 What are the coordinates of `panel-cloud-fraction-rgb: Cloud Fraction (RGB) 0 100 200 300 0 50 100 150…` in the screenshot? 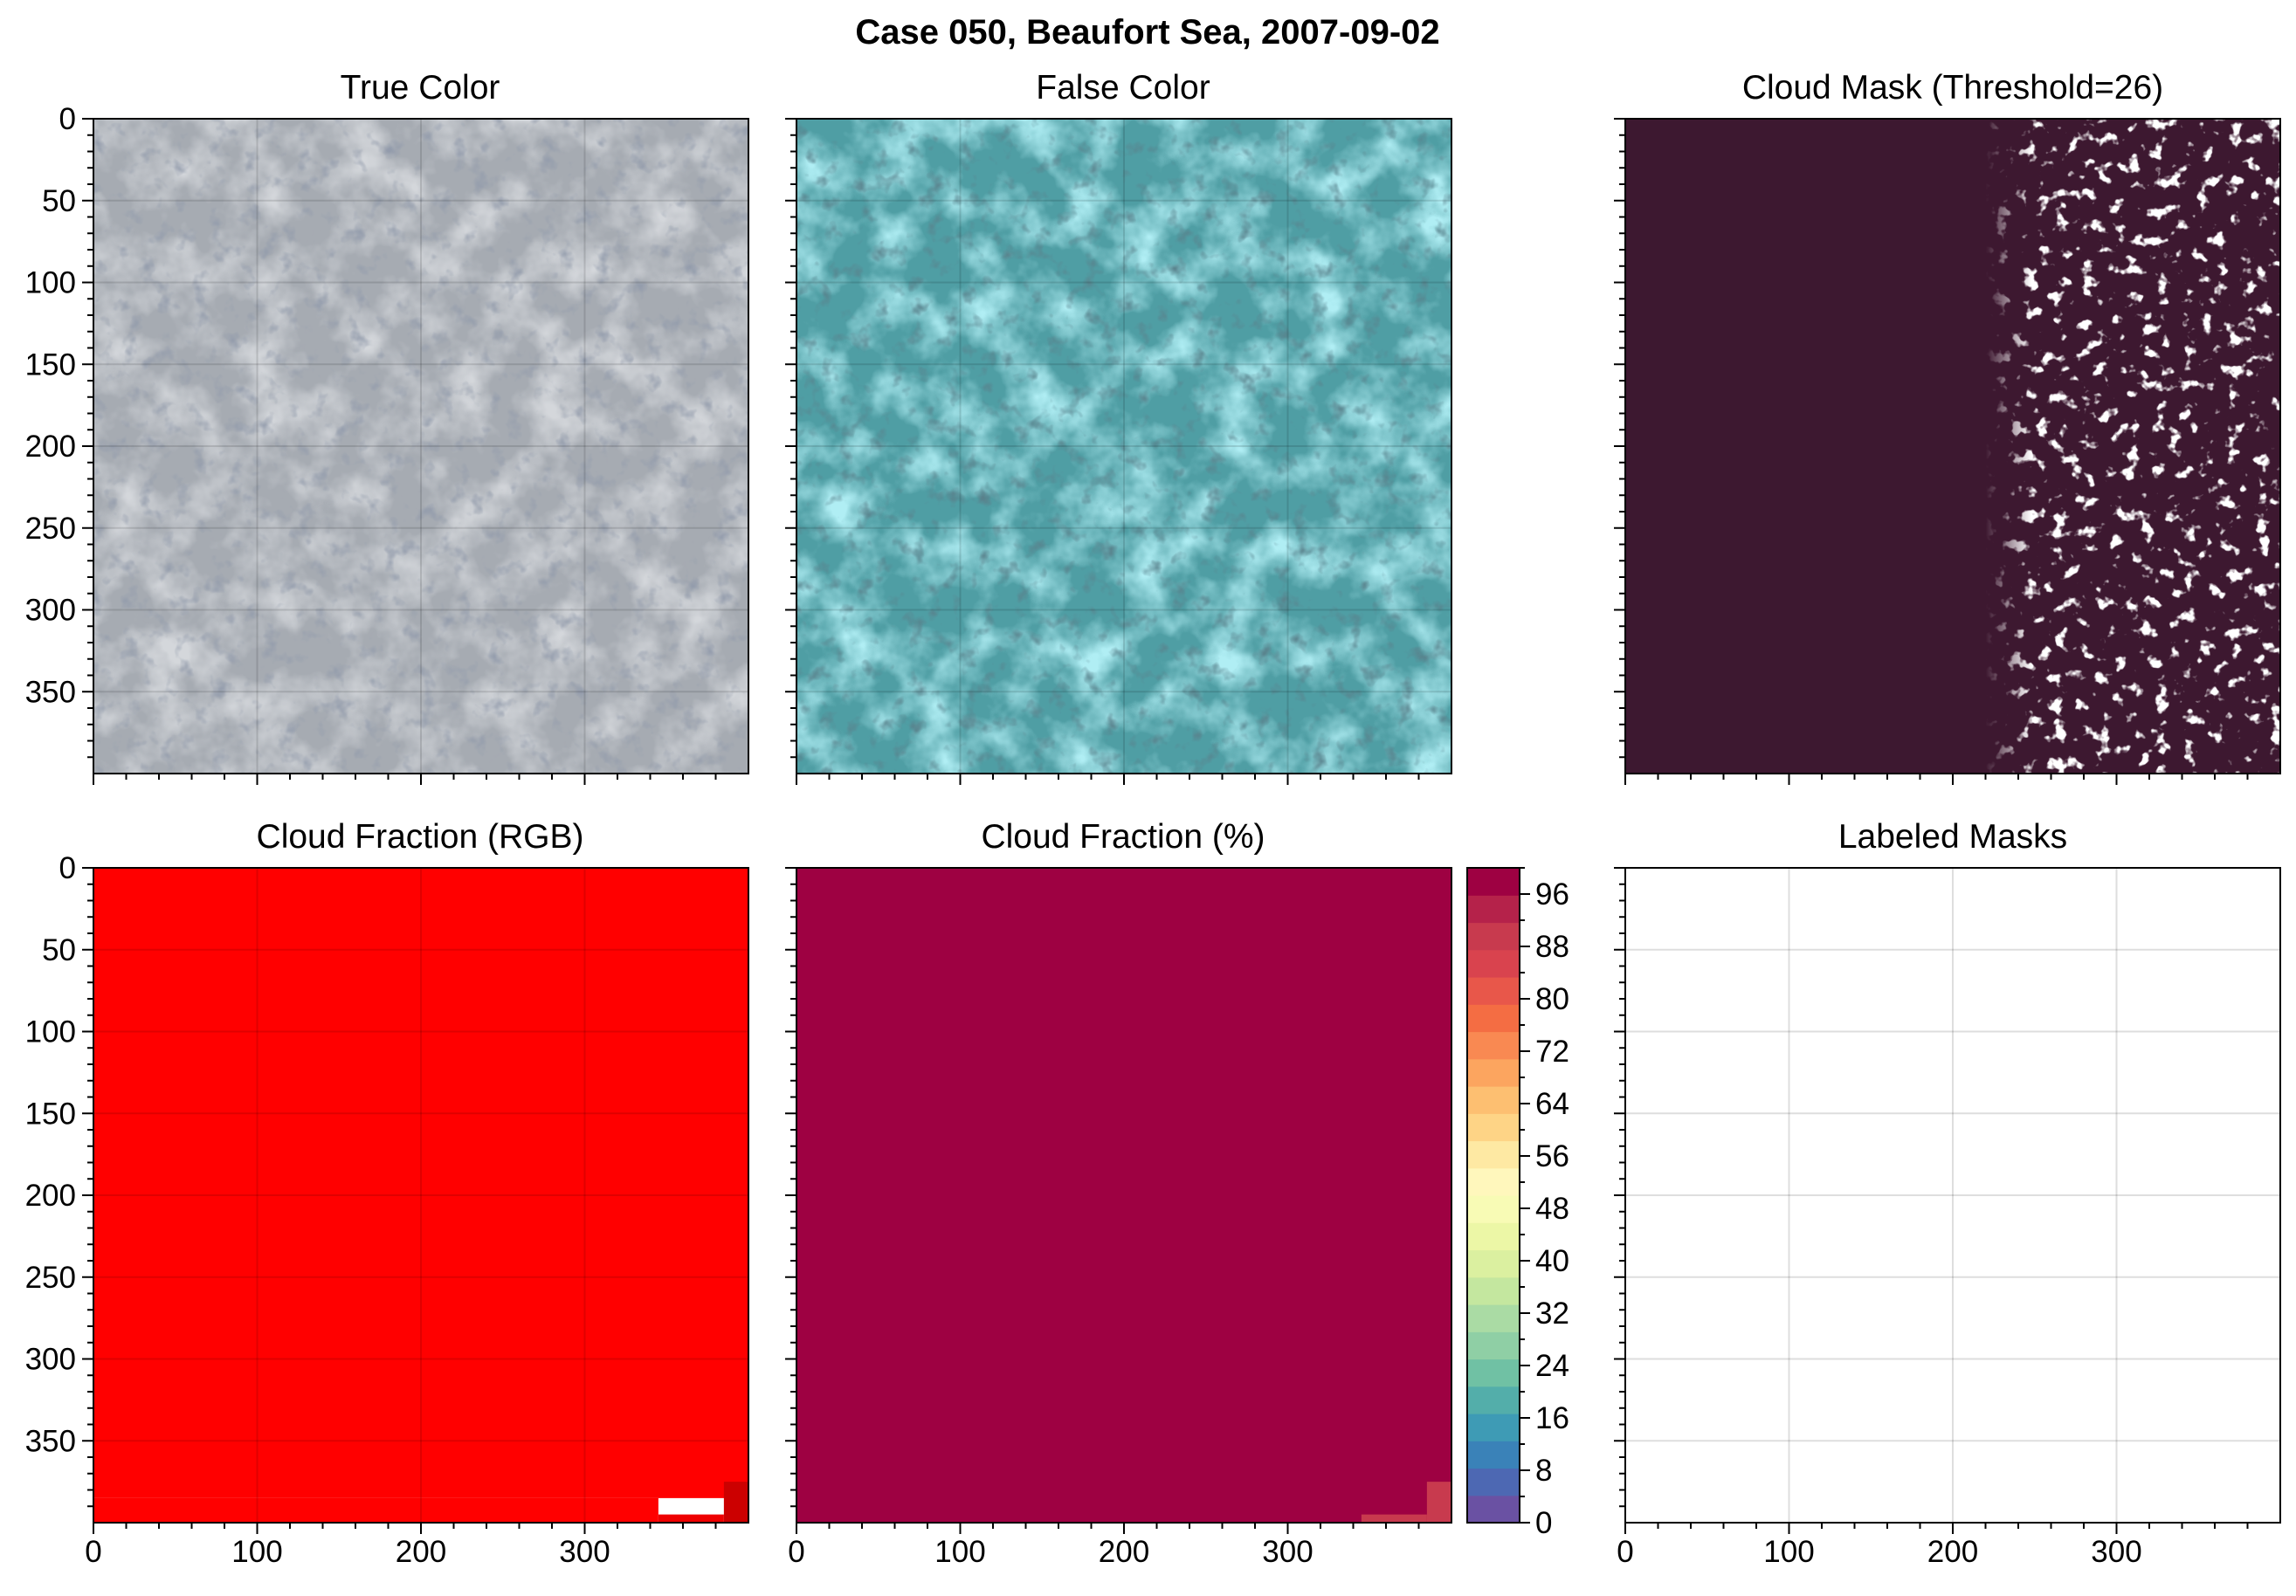 It's located at (387, 1194).